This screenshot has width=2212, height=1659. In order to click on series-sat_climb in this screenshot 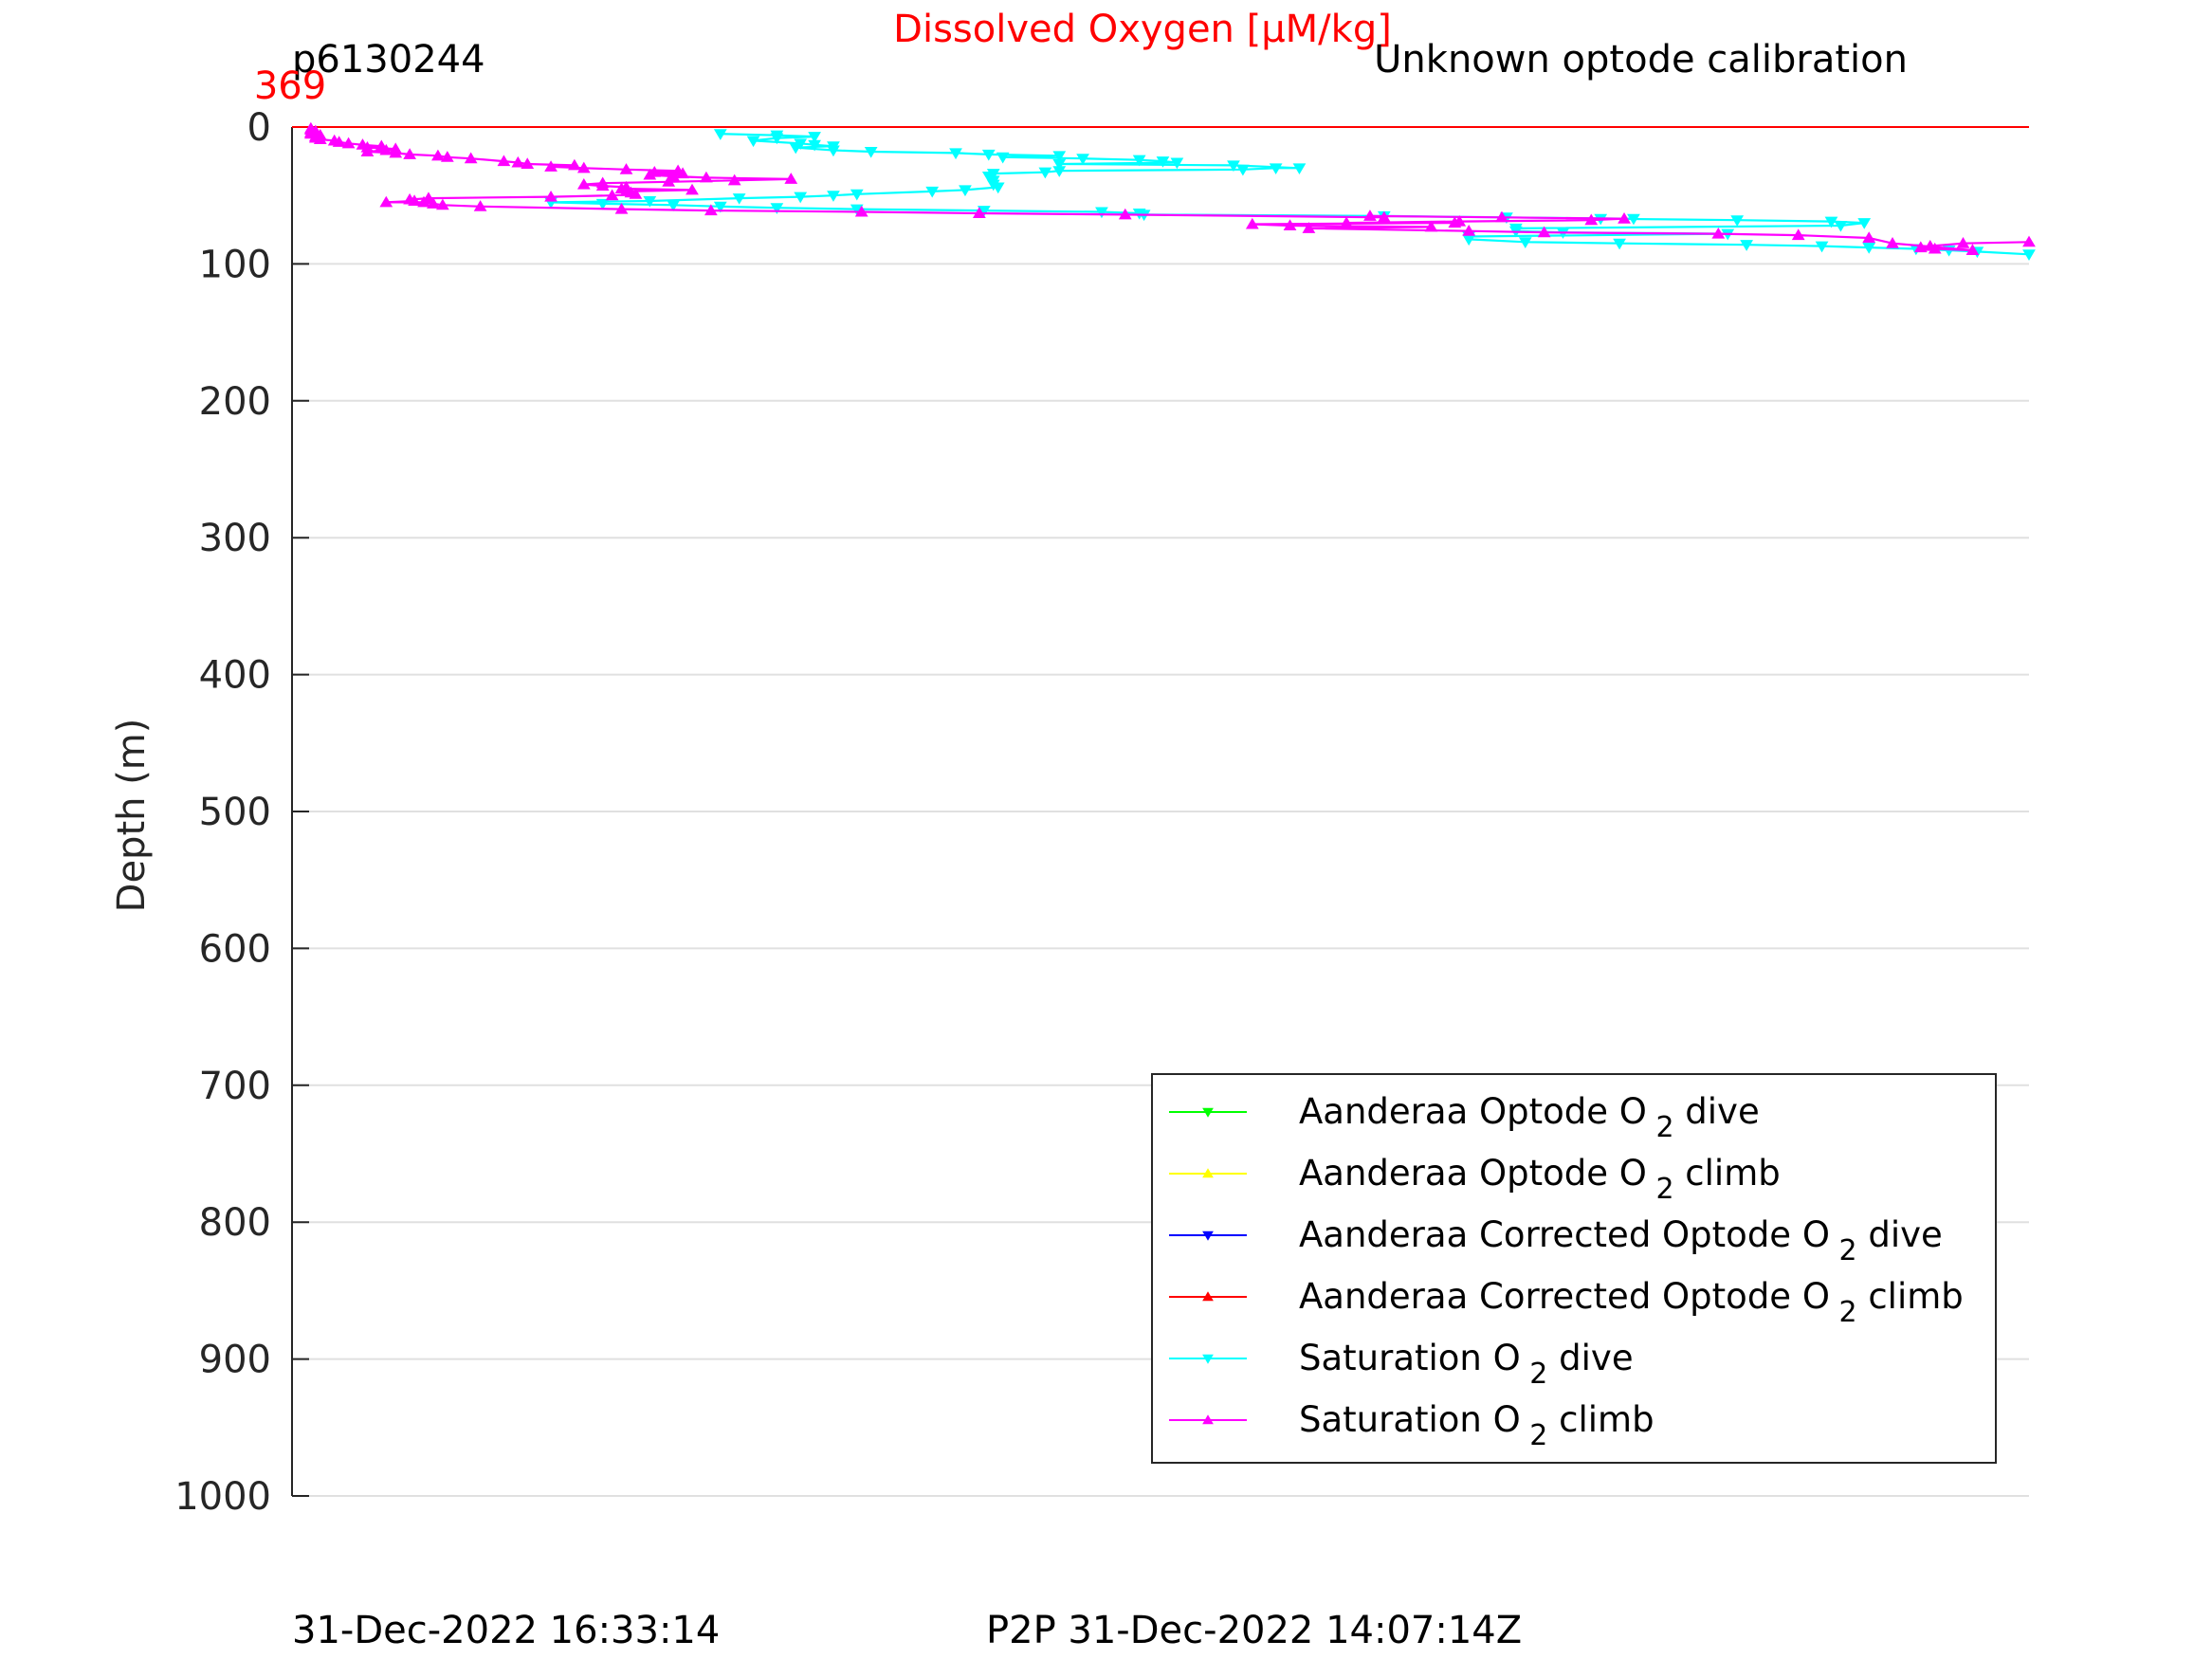, I will do `click(1169, 188)`.